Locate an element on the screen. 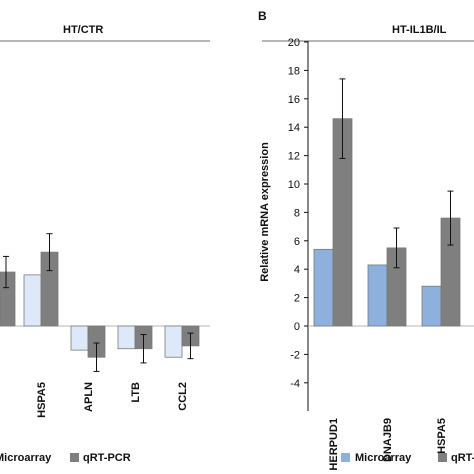 The width and height of the screenshot is (474, 474). panel-b-y-tick-label: 16 is located at coordinates (294, 100).